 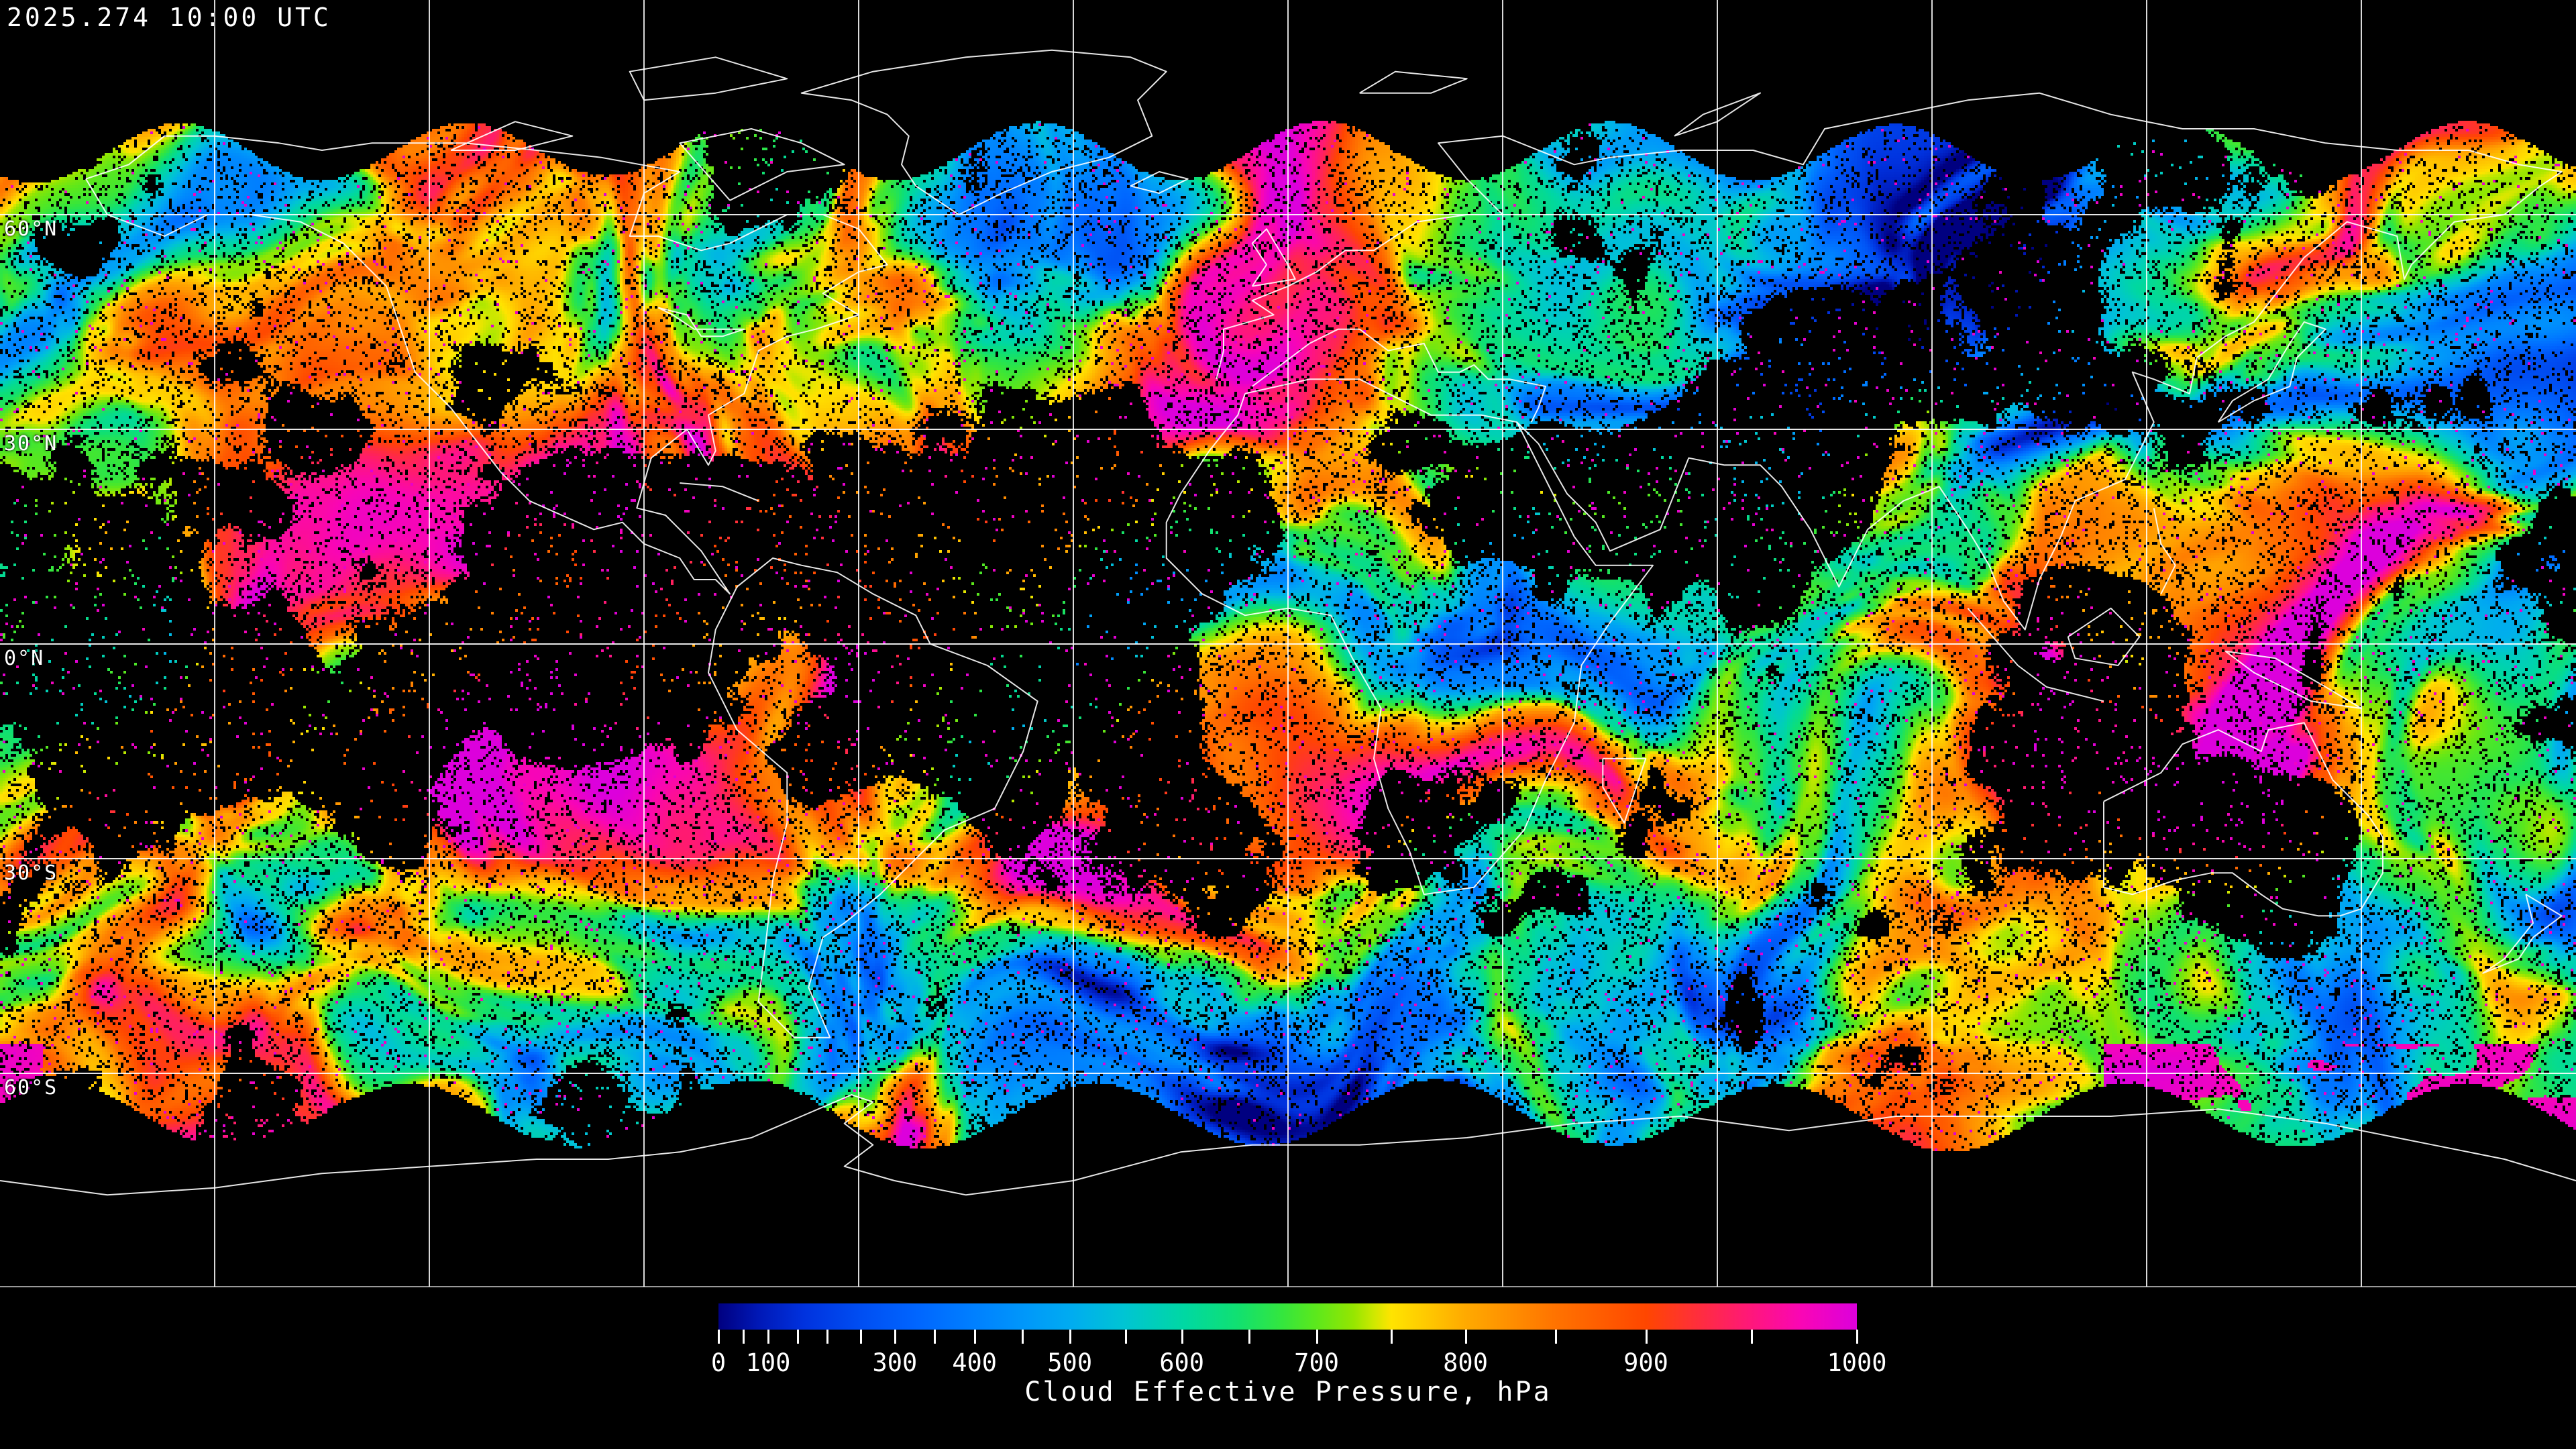 I want to click on latitude-label-0n: 0°N, so click(x=24, y=658).